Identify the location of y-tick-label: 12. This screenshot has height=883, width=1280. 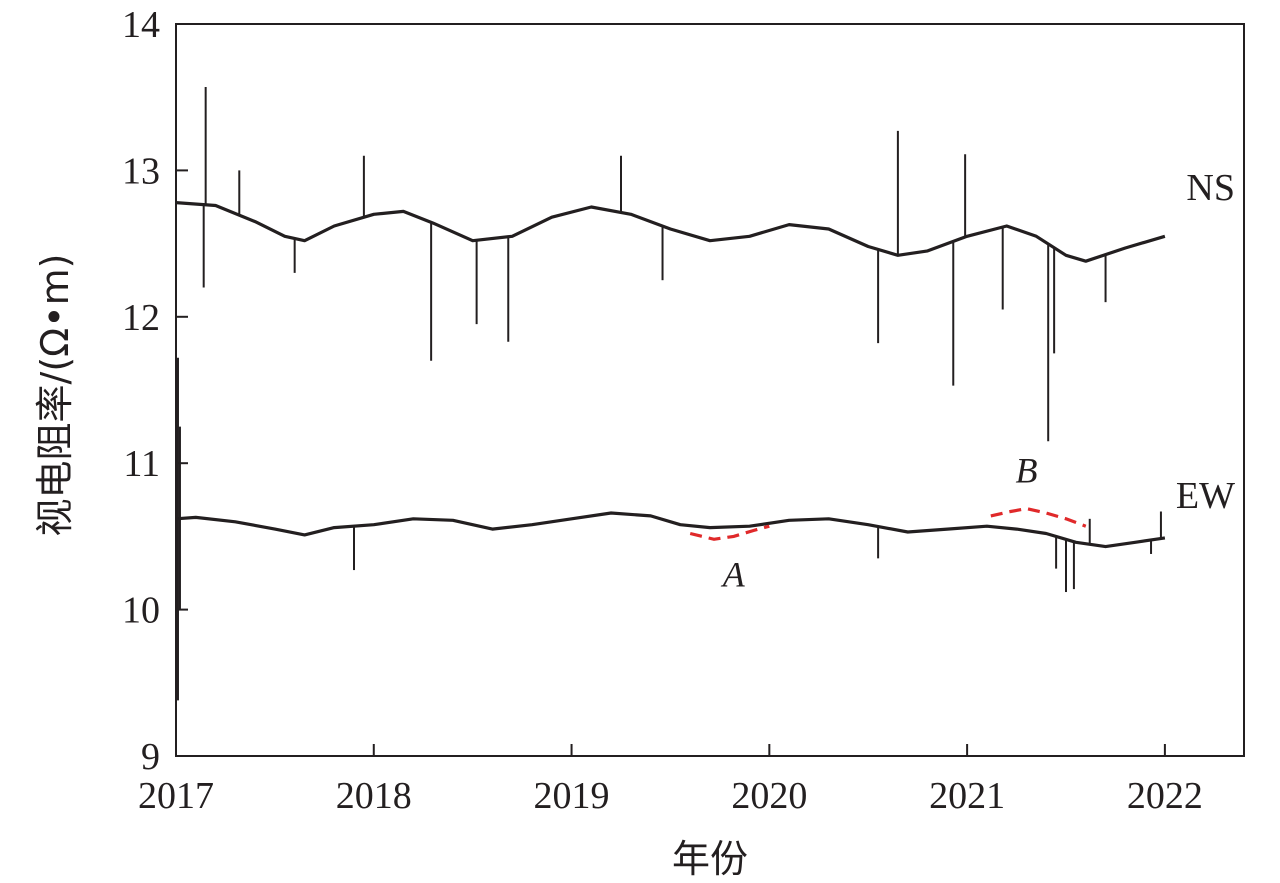
(141, 318).